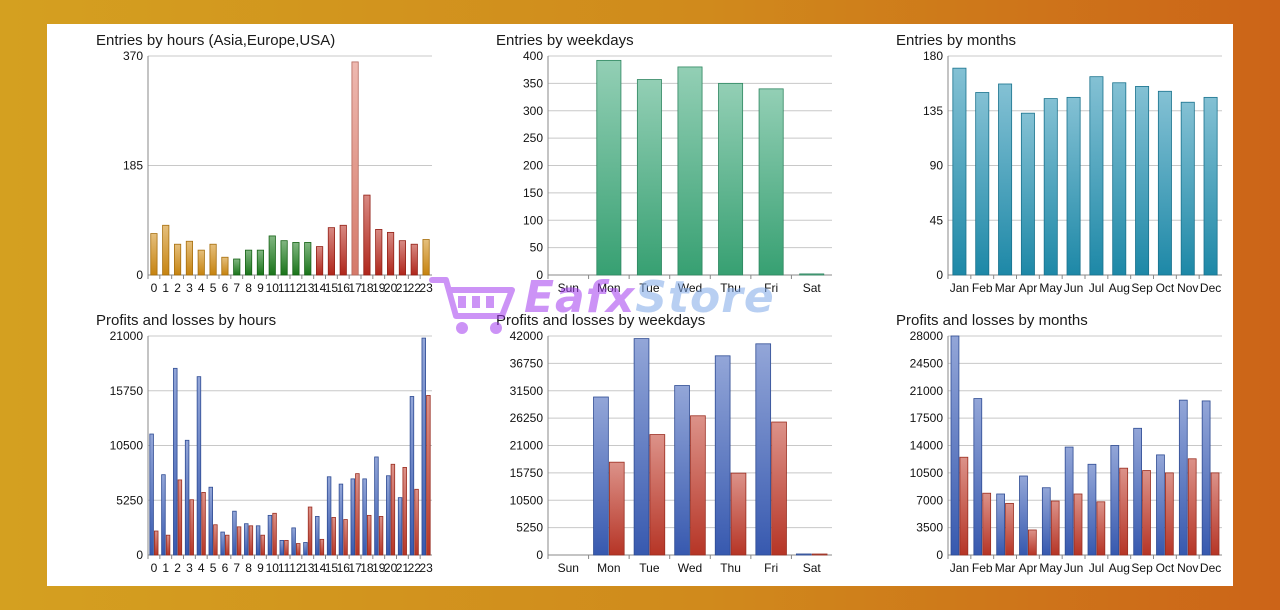  What do you see at coordinates (1005, 568) in the screenshot?
I see `x-tick-label: Mar` at bounding box center [1005, 568].